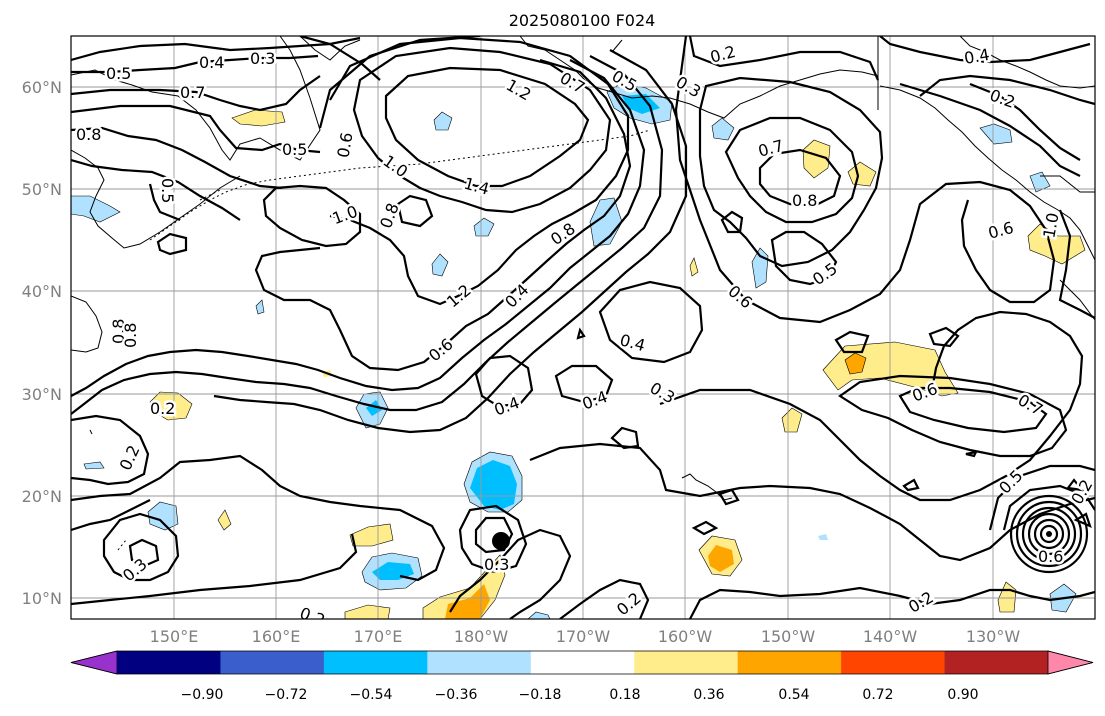  I want to click on colorbar-tick-label: −0.90, so click(202, 695).